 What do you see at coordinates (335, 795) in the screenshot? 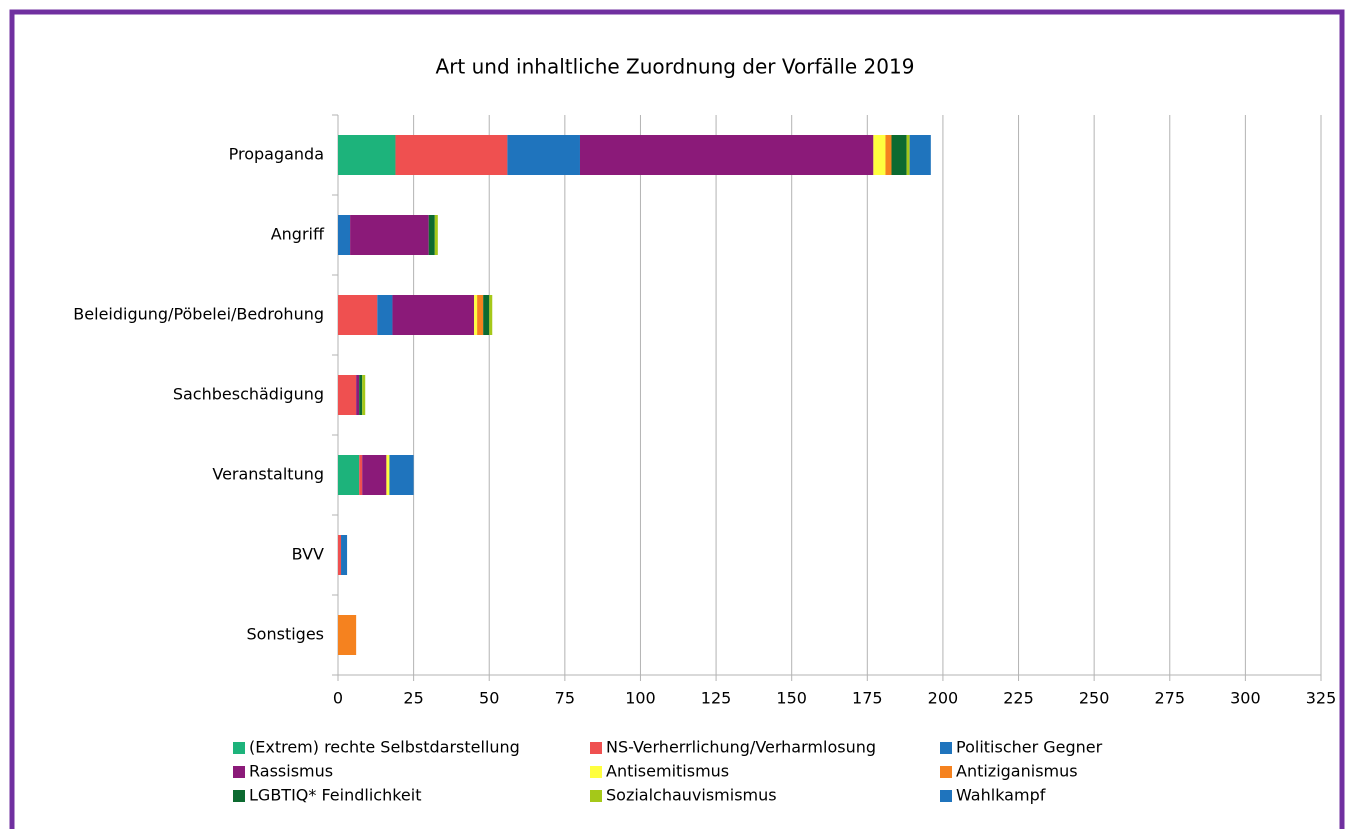
I see `legend-label: LGBTIQ* Feindlichkeit` at bounding box center [335, 795].